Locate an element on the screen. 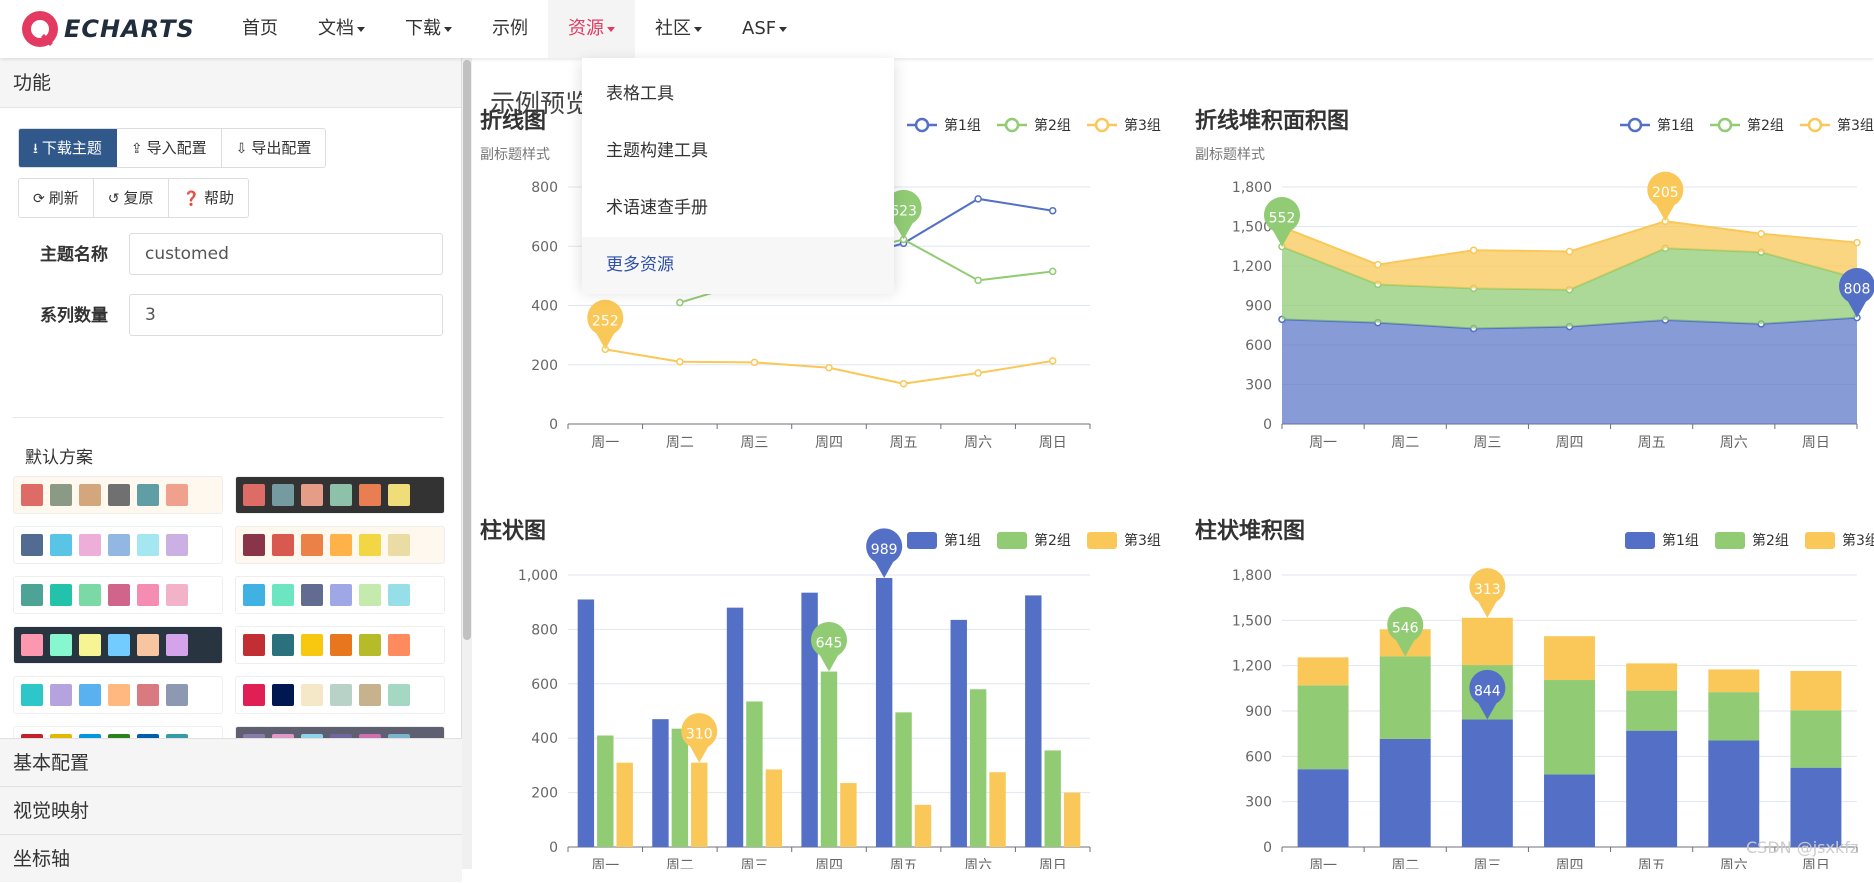 This screenshot has height=883, width=1874. dropdown-item-0: 表格工具 is located at coordinates (640, 94).